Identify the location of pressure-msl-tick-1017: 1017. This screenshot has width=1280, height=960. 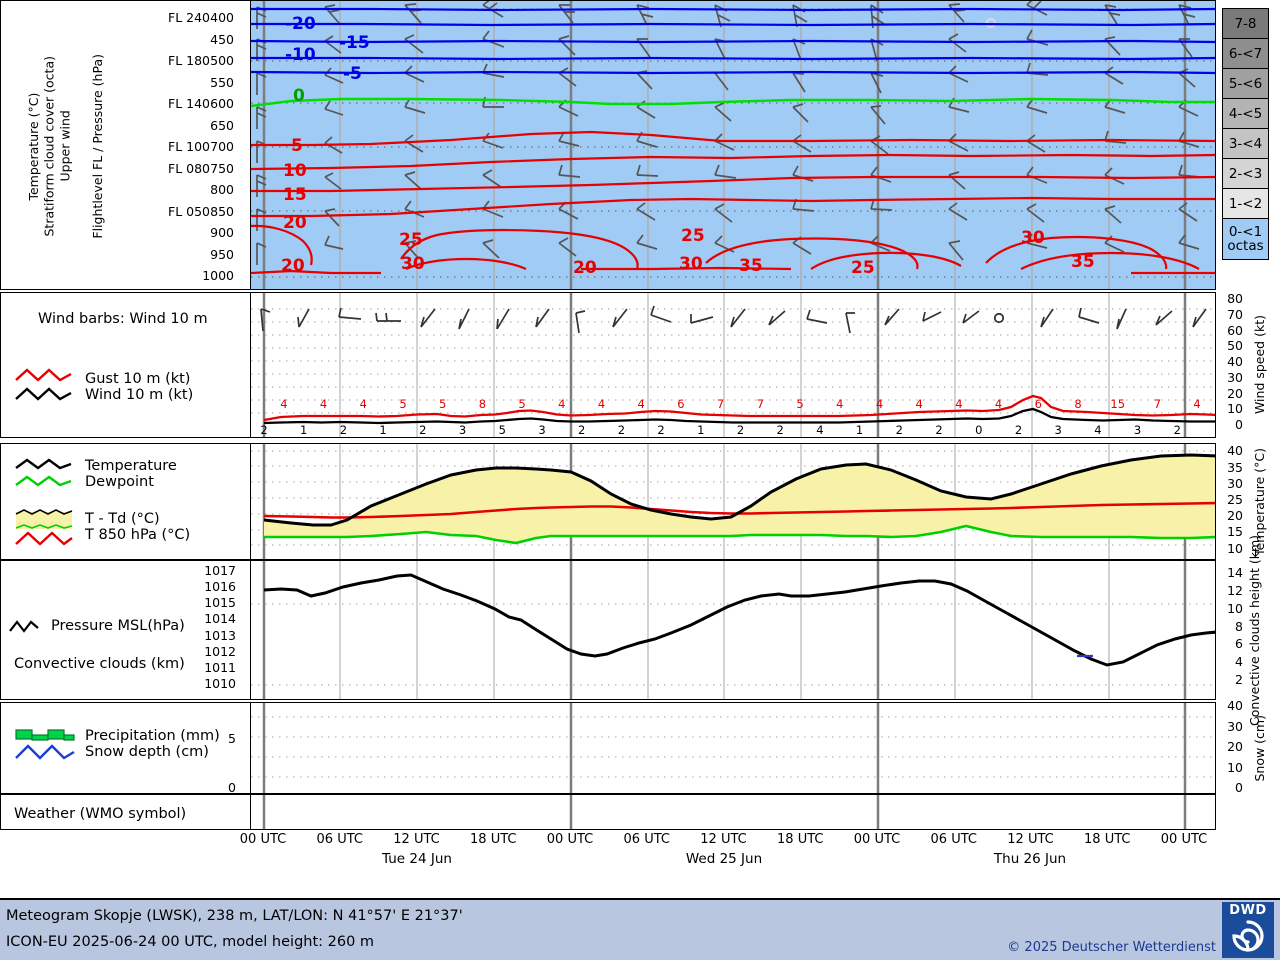
(220, 570).